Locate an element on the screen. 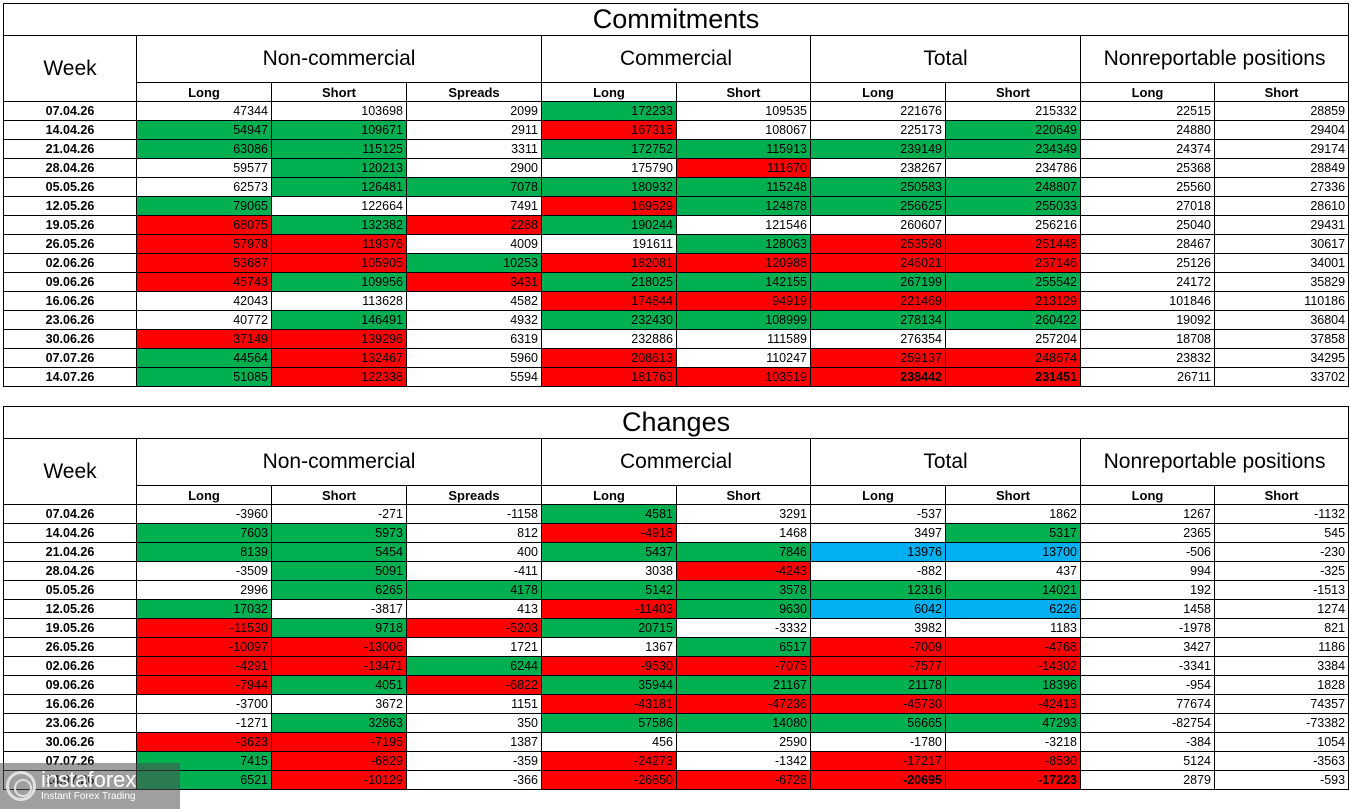 The width and height of the screenshot is (1350, 809). value-cell: 5960 is located at coordinates (474, 358).